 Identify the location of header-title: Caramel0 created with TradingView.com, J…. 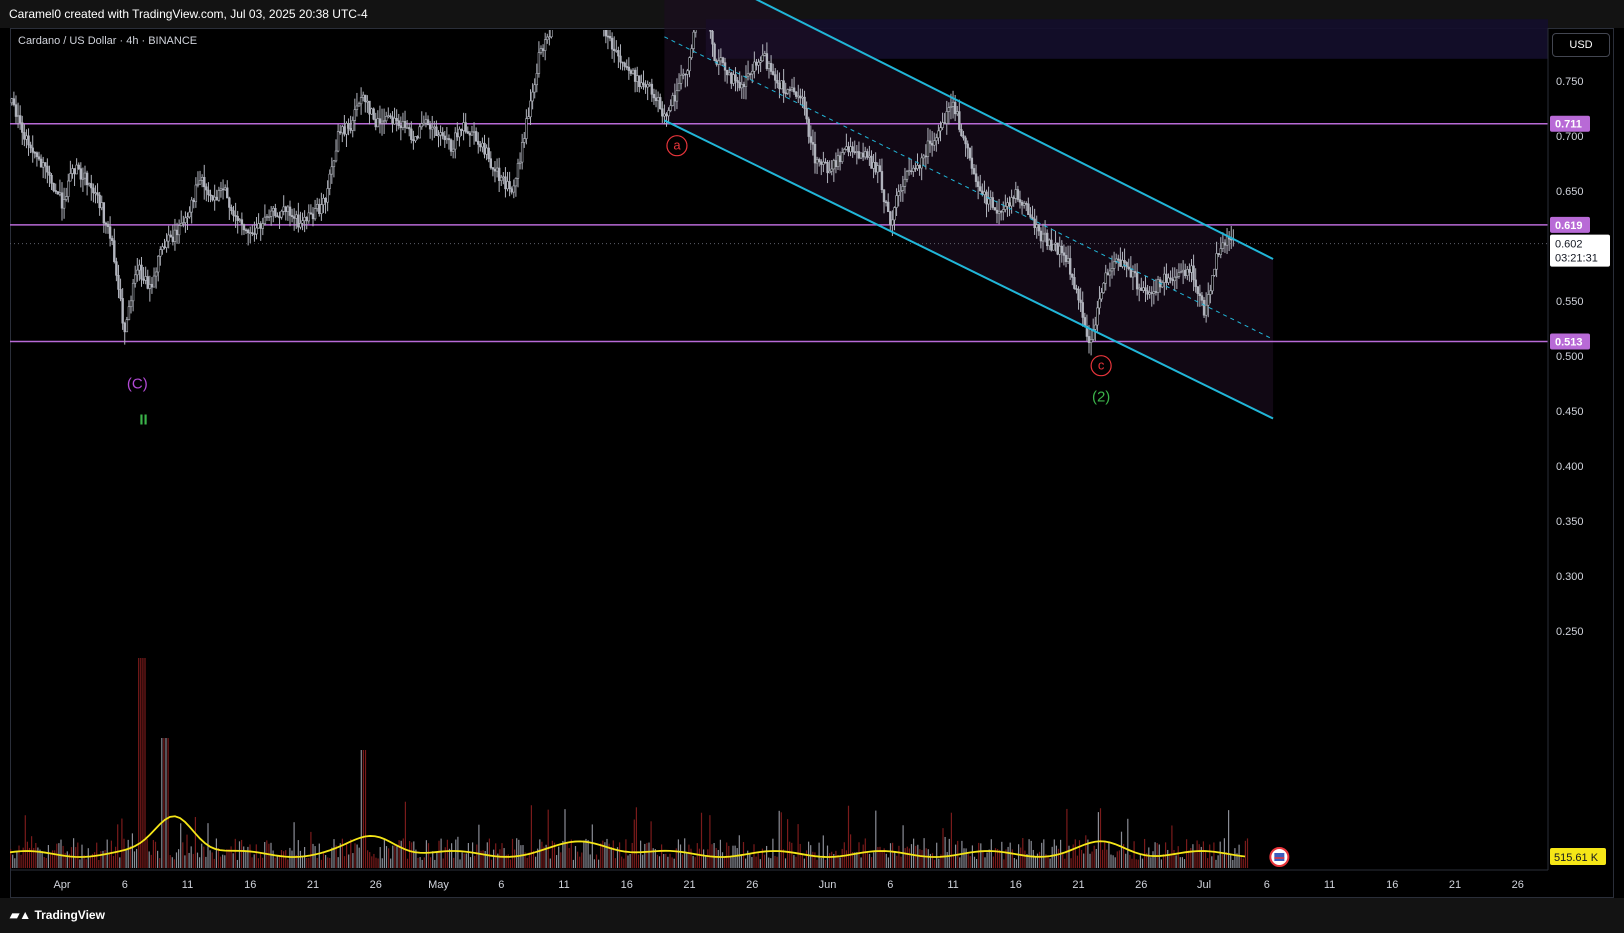
(188, 14).